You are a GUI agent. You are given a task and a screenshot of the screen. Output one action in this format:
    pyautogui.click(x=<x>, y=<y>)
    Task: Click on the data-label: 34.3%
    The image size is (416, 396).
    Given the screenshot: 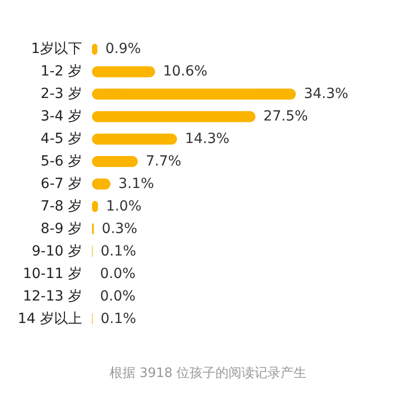 What is the action you would take?
    pyautogui.click(x=326, y=94)
    